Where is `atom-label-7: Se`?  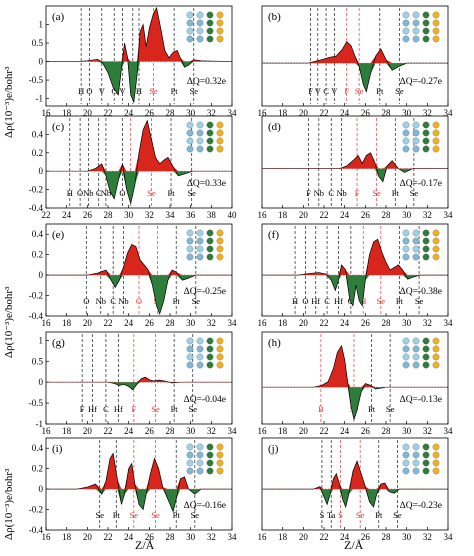
atom-label-7: Se is located at coordinates (151, 193).